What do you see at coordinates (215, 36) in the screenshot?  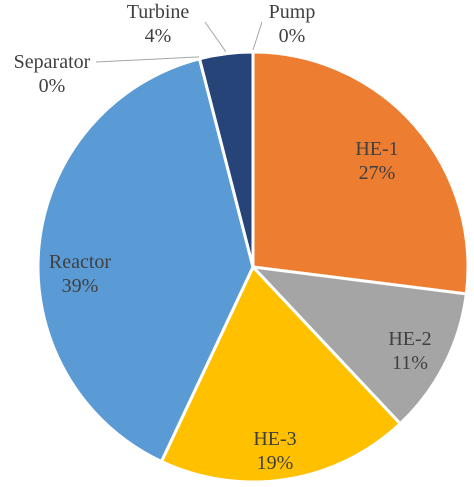 I see `leader-line-turbine` at bounding box center [215, 36].